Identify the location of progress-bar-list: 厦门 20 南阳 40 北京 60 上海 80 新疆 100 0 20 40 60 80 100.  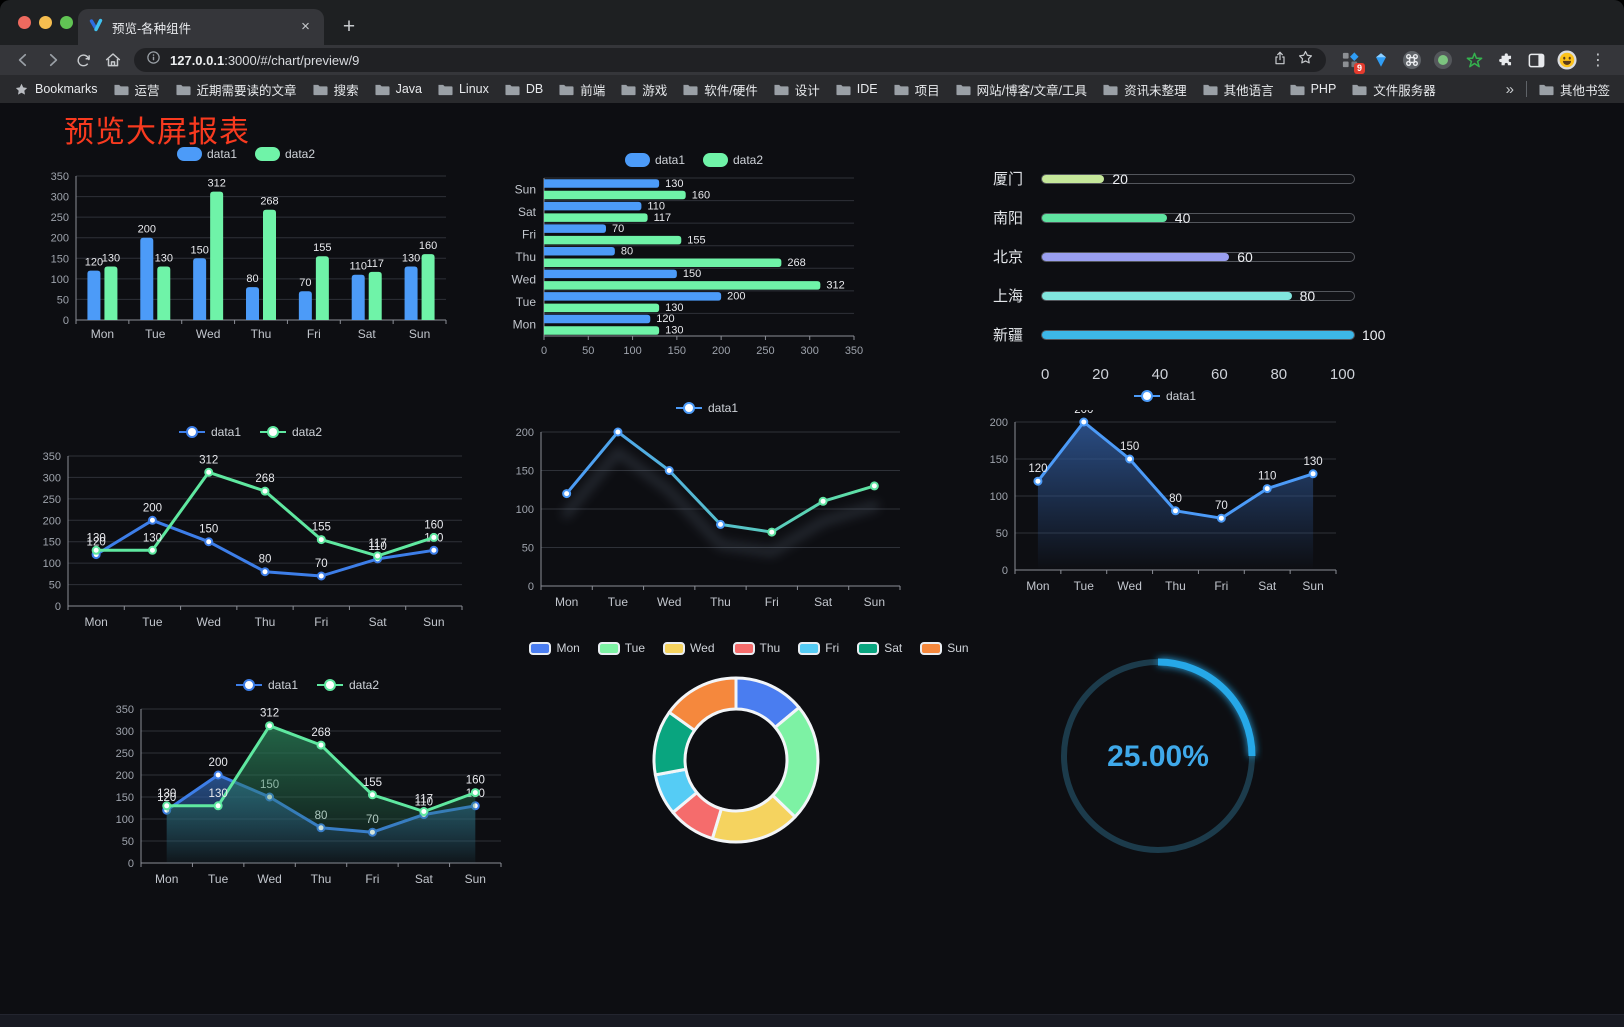
(1189, 271).